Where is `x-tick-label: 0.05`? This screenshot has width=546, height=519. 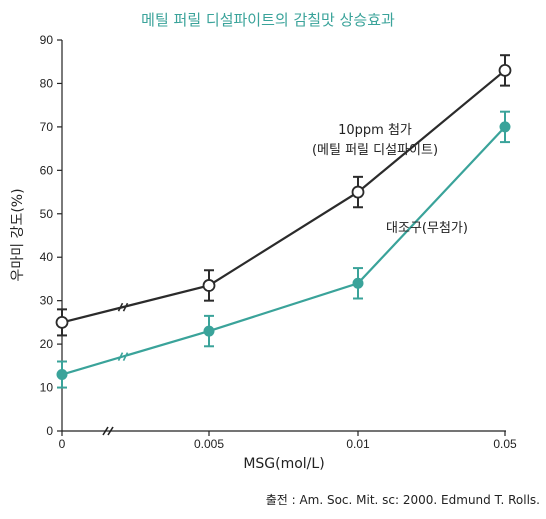 x-tick-label: 0.05 is located at coordinates (505, 444).